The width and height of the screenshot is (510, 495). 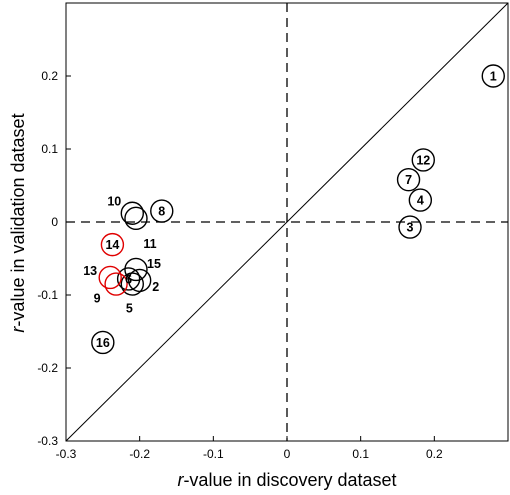 I want to click on point-4-marker, so click(x=420, y=200).